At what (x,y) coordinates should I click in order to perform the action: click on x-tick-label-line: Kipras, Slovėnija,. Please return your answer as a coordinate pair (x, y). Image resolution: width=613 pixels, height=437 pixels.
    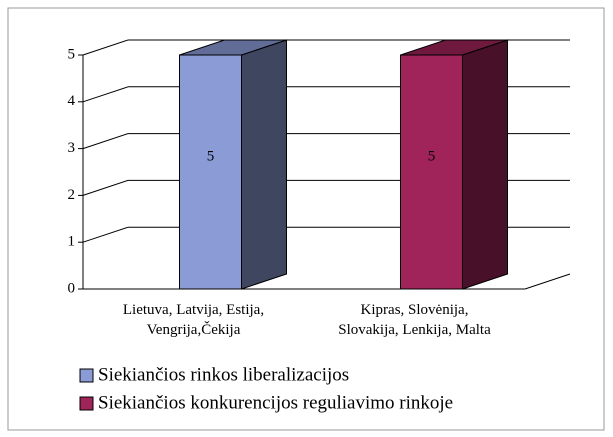
    Looking at the image, I should click on (415, 310).